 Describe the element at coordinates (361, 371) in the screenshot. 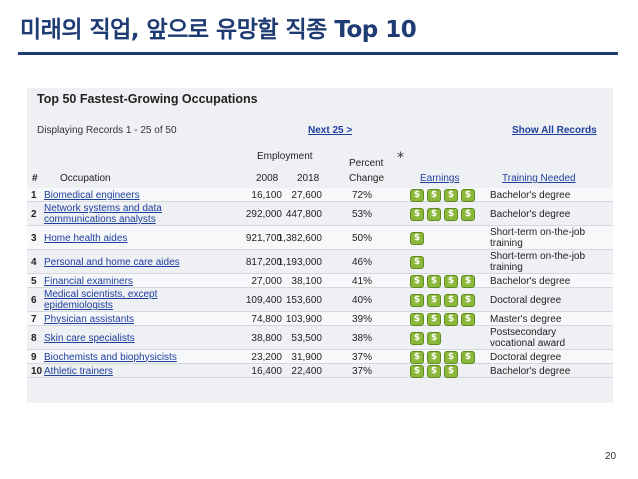

I see `percent-change-cell: 37%` at that location.